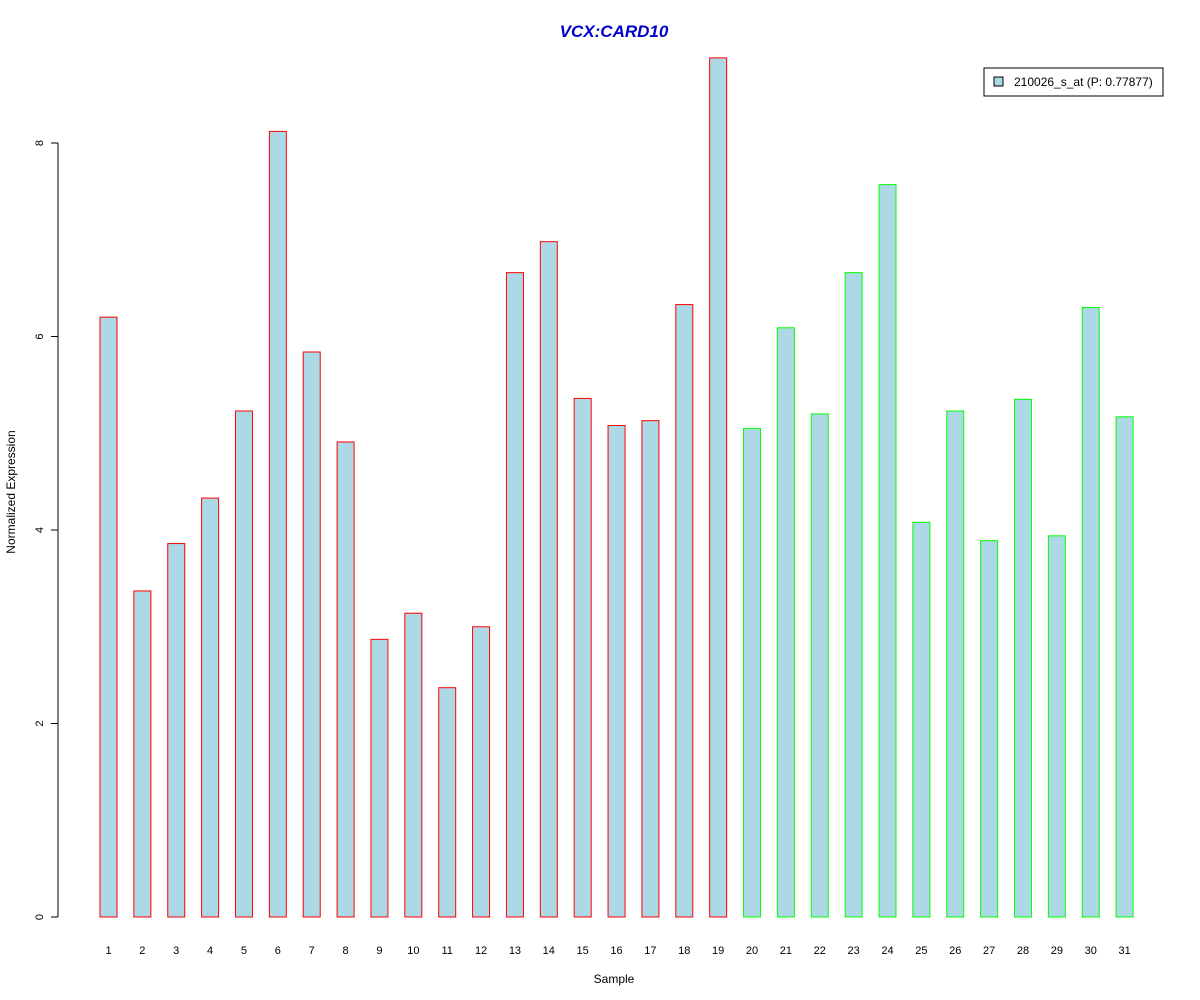 This screenshot has height=1000, width=1200. I want to click on y-axis: 0 2 4 6 8, so click(46, 530).